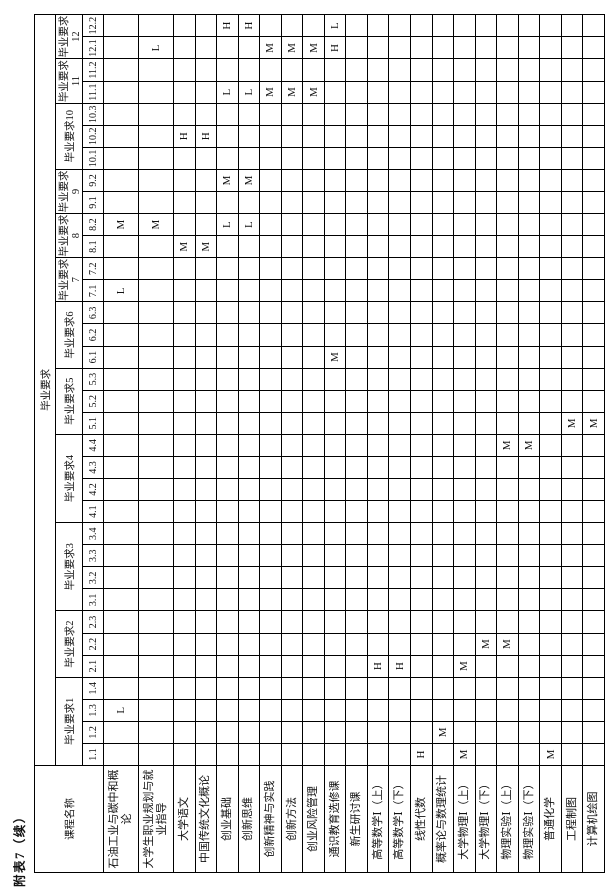 This screenshot has height=889, width=614. Describe the element at coordinates (227, 224) in the screenshot. I see `mark-cell: L` at that location.